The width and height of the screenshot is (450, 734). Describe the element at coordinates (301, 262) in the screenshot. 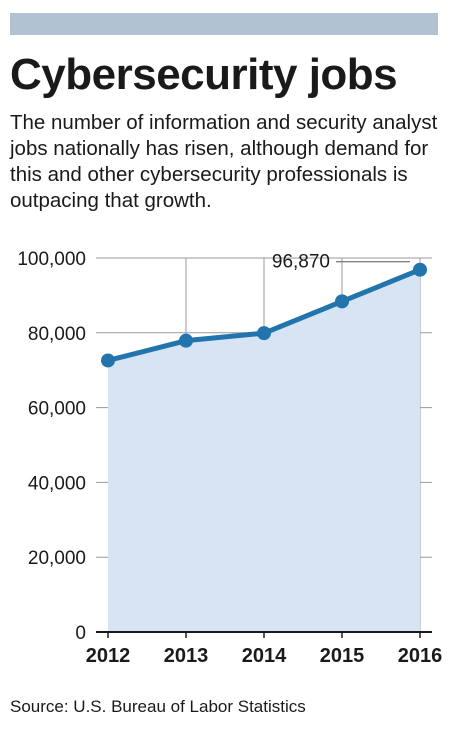

I see `data-label-2016: 96,870` at that location.